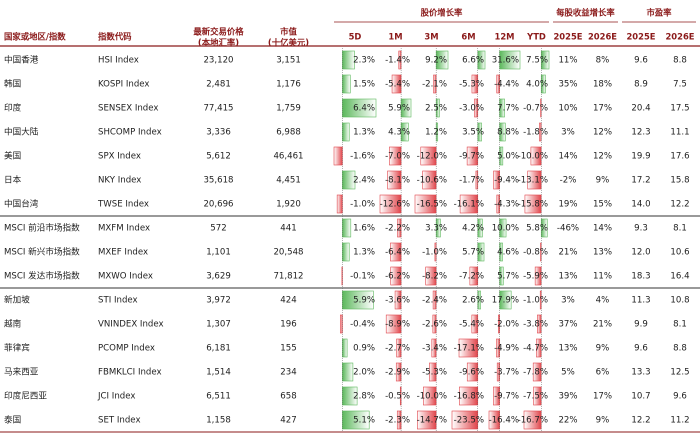  I want to click on cell: 韩国, so click(12, 84).